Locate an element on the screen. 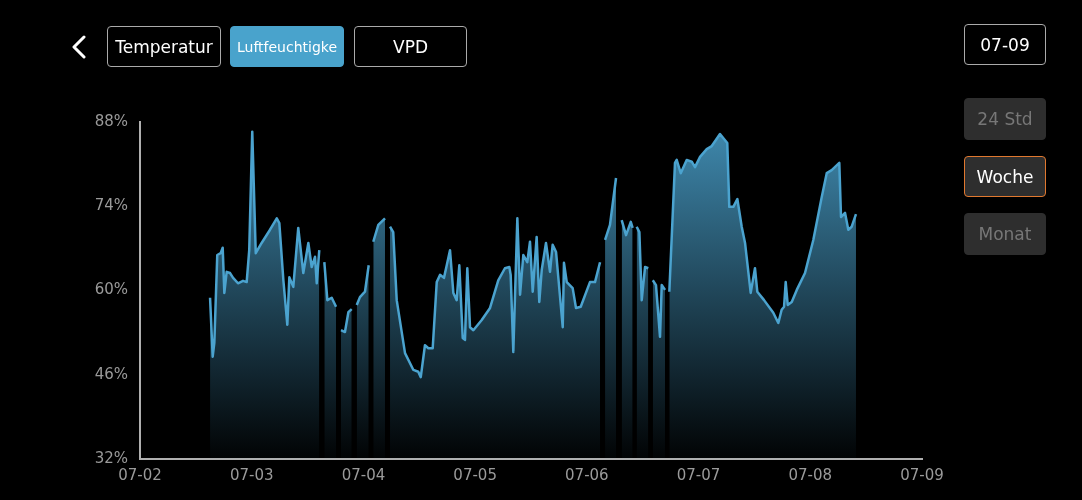  text: 07-09 is located at coordinates (1005, 44).